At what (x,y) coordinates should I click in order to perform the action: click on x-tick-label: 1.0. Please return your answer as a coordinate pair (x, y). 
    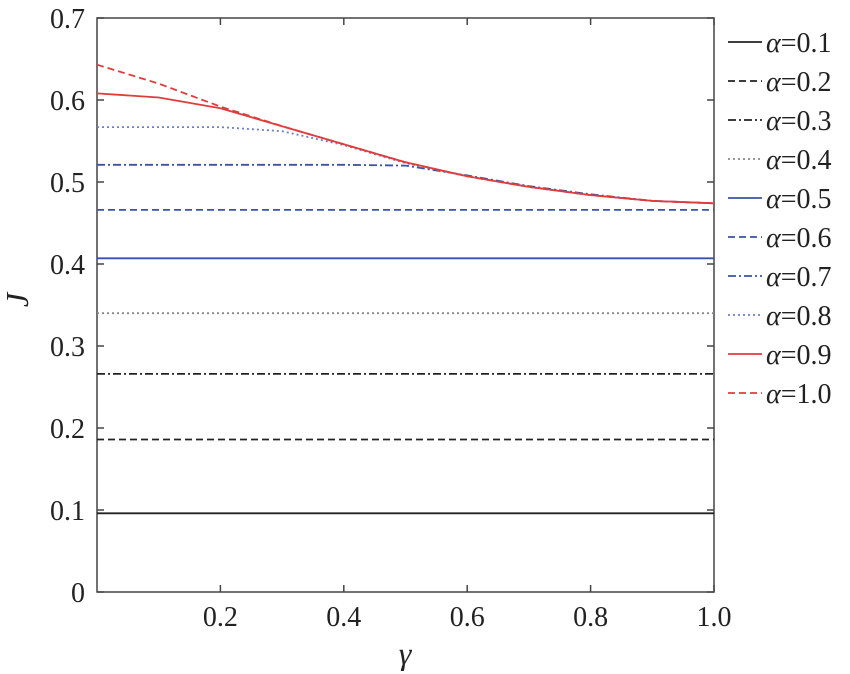
    Looking at the image, I should click on (714, 617).